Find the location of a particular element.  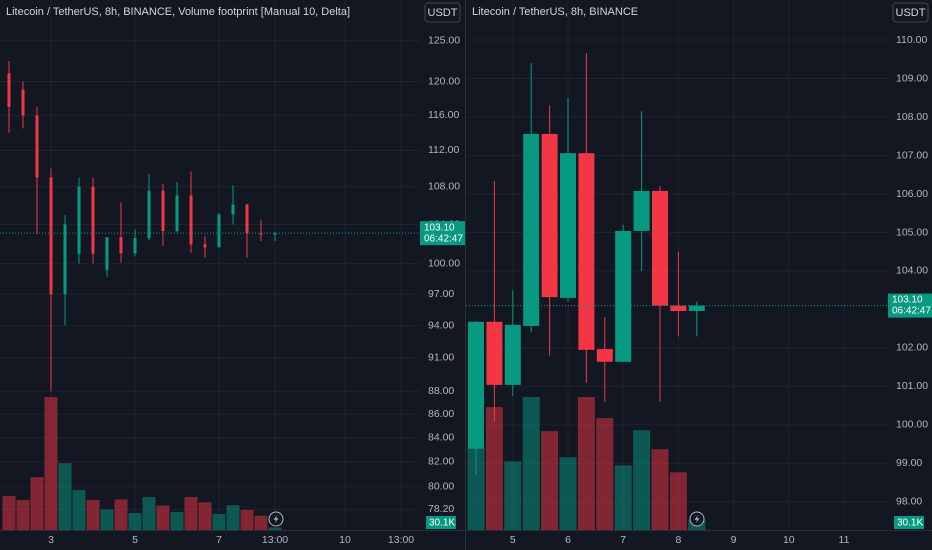

price-badge is located at coordinates (442, 233).